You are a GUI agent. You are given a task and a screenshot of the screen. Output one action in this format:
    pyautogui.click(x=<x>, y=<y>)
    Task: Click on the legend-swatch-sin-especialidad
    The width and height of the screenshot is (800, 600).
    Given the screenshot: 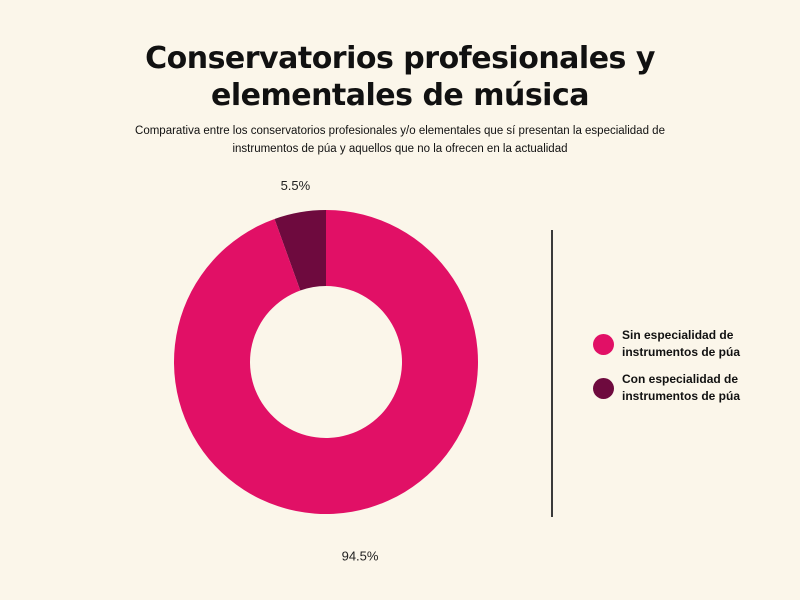 What is the action you would take?
    pyautogui.click(x=603, y=344)
    